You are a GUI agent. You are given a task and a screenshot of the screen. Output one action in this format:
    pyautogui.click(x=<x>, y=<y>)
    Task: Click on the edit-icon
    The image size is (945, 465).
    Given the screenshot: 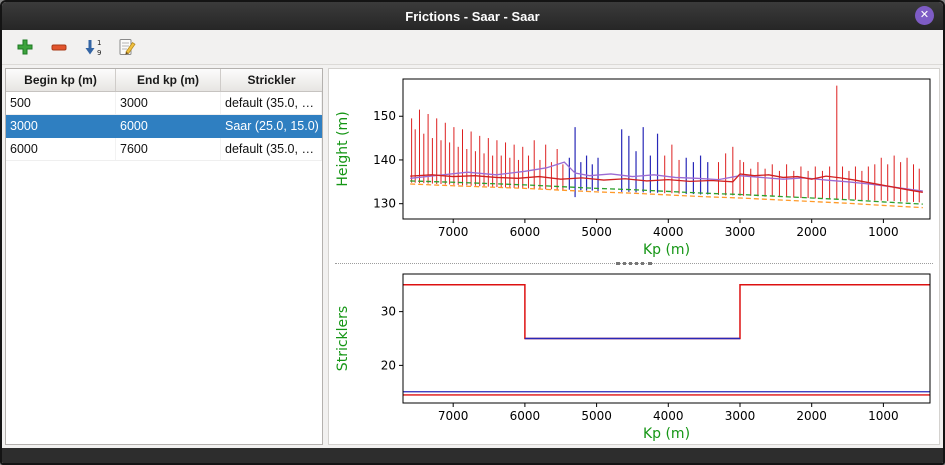 What is the action you would take?
    pyautogui.click(x=127, y=47)
    